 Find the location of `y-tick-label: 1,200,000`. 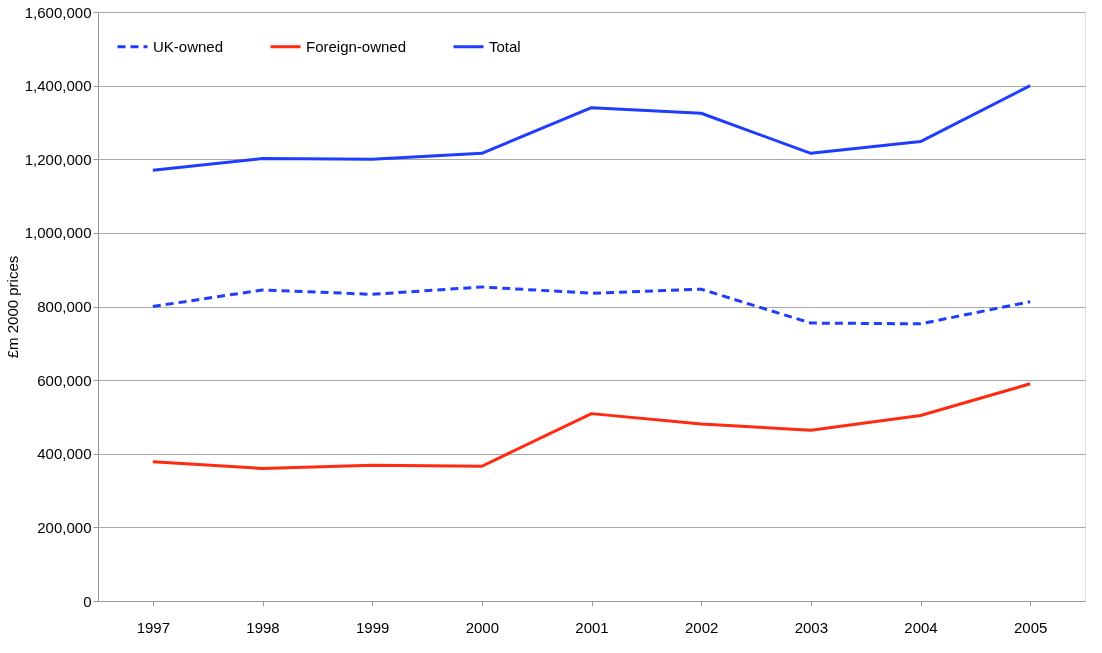

y-tick-label: 1,200,000 is located at coordinates (58, 159).